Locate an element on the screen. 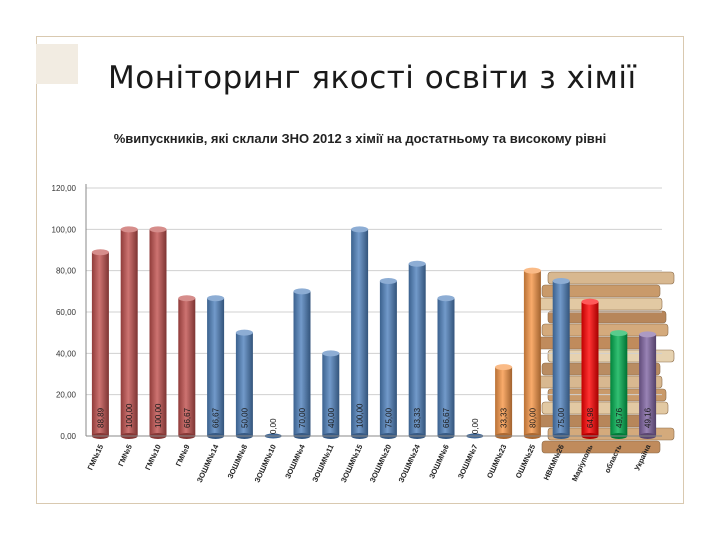 The image size is (720, 540). data-label: 88,89 is located at coordinates (100, 417).